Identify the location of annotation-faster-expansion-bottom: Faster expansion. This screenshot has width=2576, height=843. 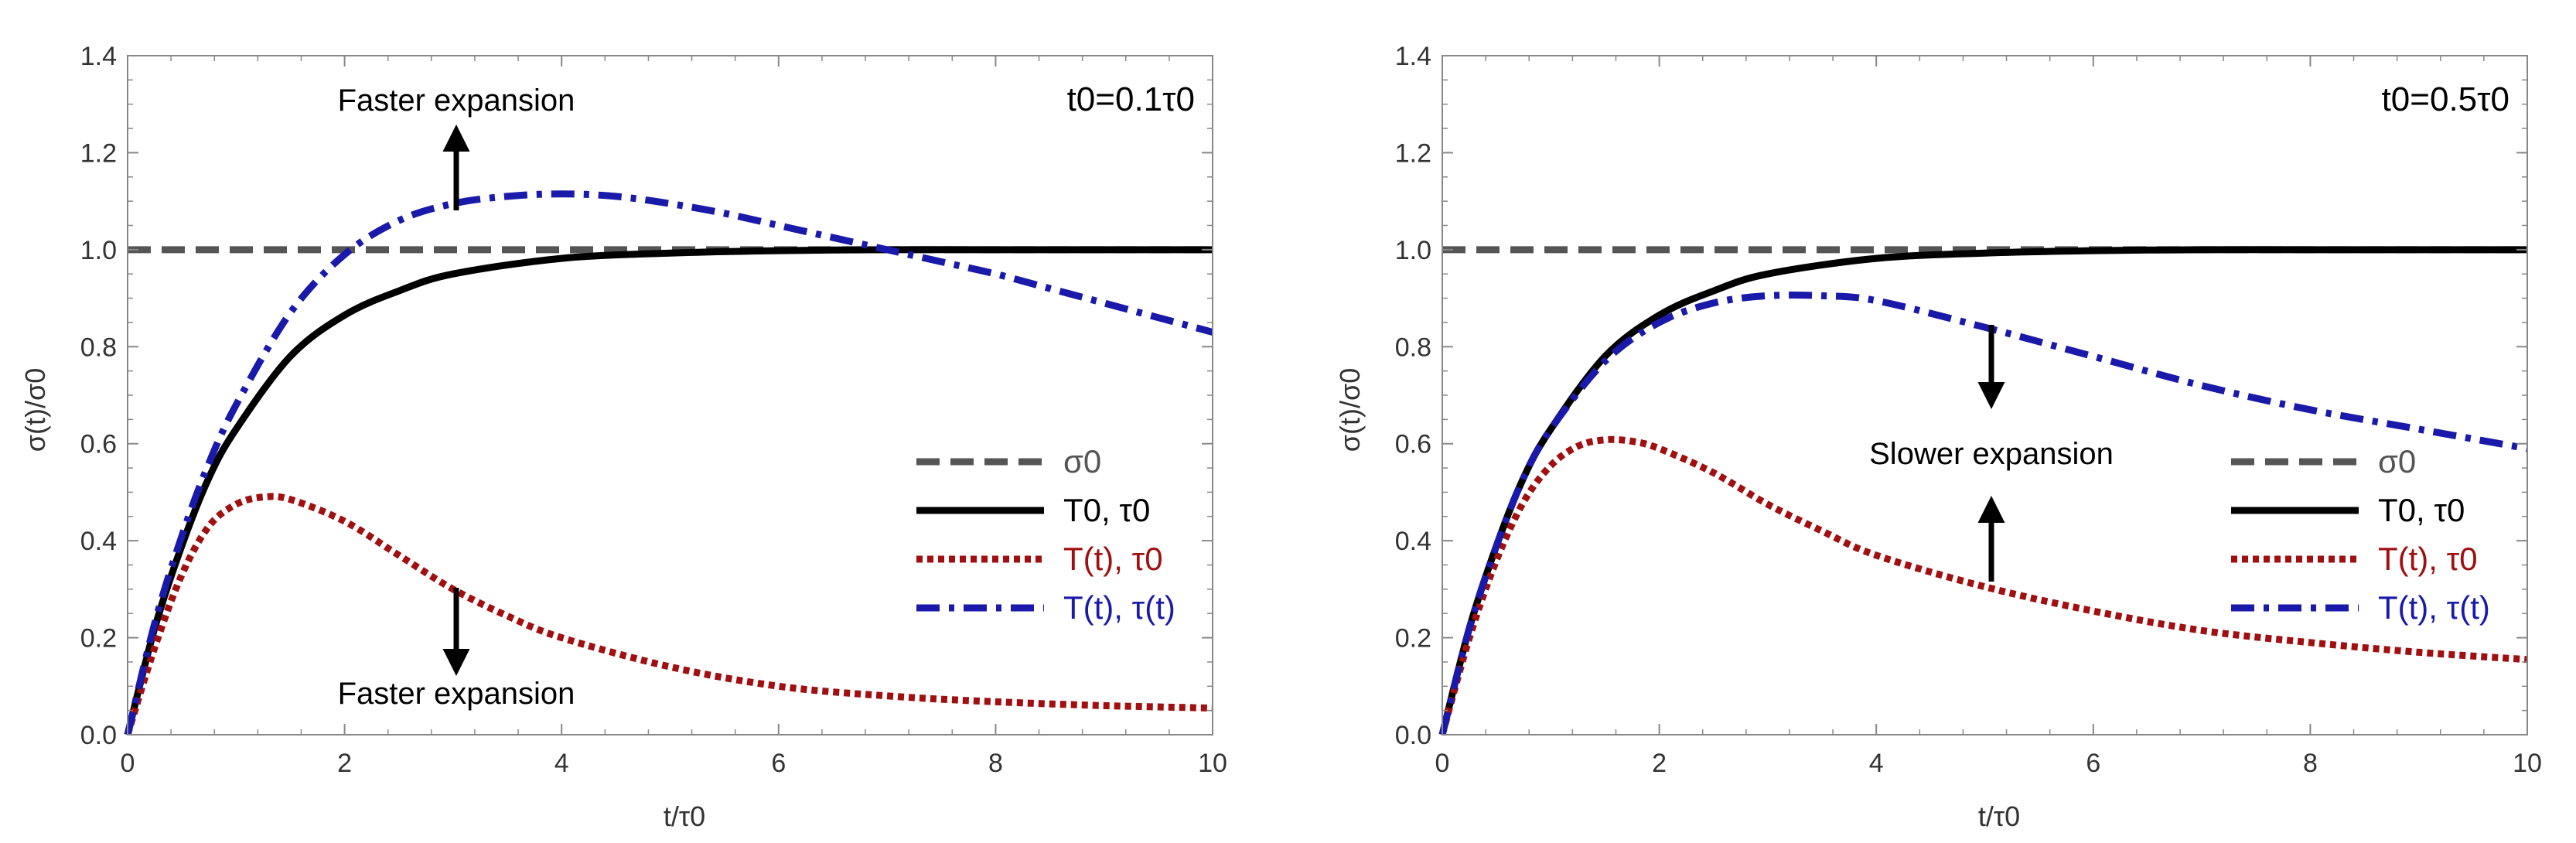
(457, 694).